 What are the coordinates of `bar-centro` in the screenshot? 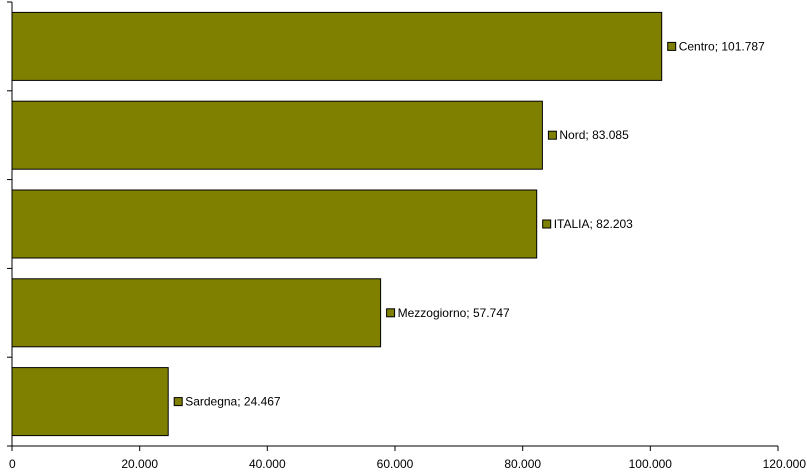 It's located at (337, 46).